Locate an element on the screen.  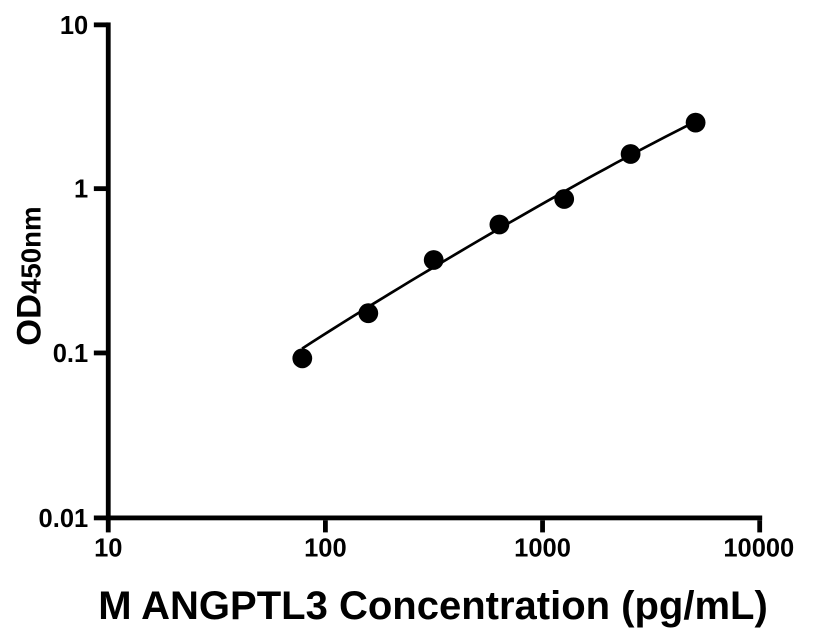
svg-text: 1000 is located at coordinates (542, 548).